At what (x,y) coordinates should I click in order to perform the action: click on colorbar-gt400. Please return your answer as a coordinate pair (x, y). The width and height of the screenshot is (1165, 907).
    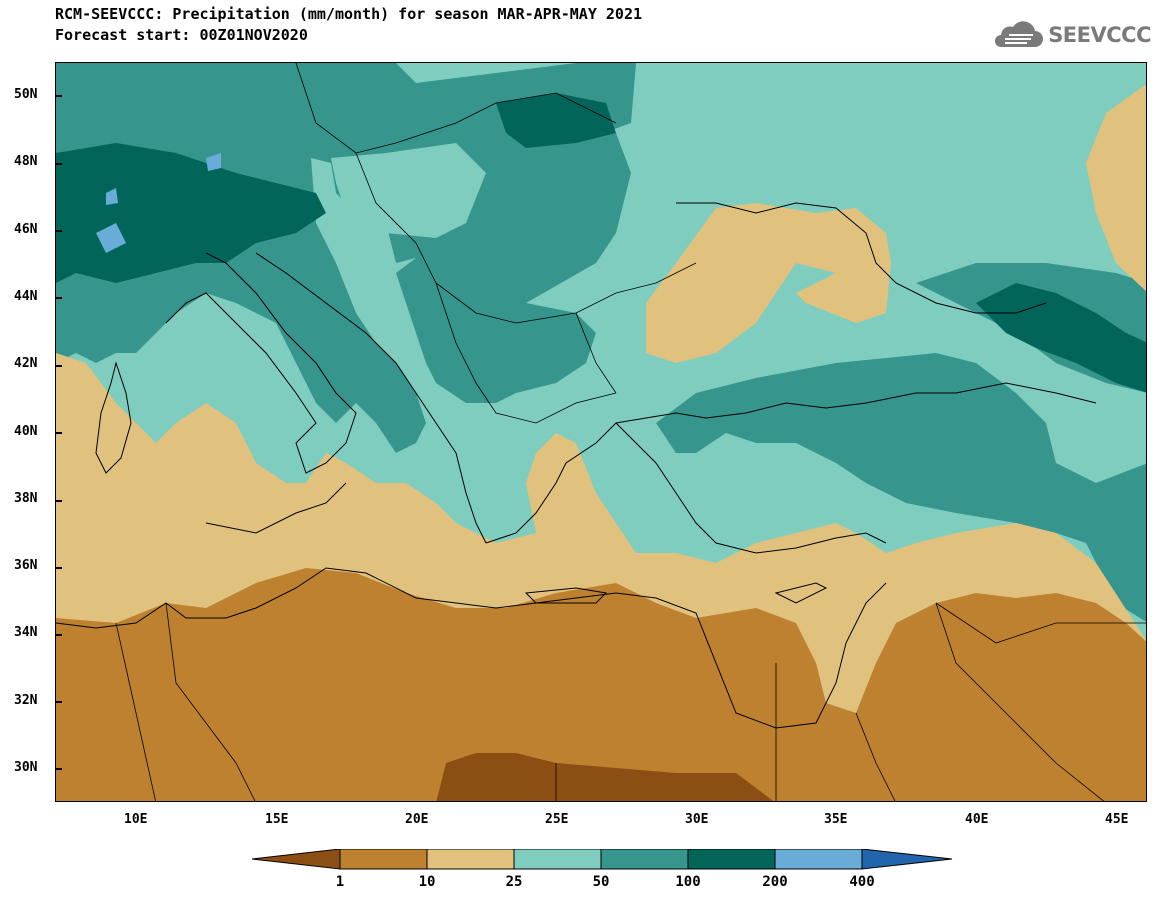
    Looking at the image, I should click on (907, 859).